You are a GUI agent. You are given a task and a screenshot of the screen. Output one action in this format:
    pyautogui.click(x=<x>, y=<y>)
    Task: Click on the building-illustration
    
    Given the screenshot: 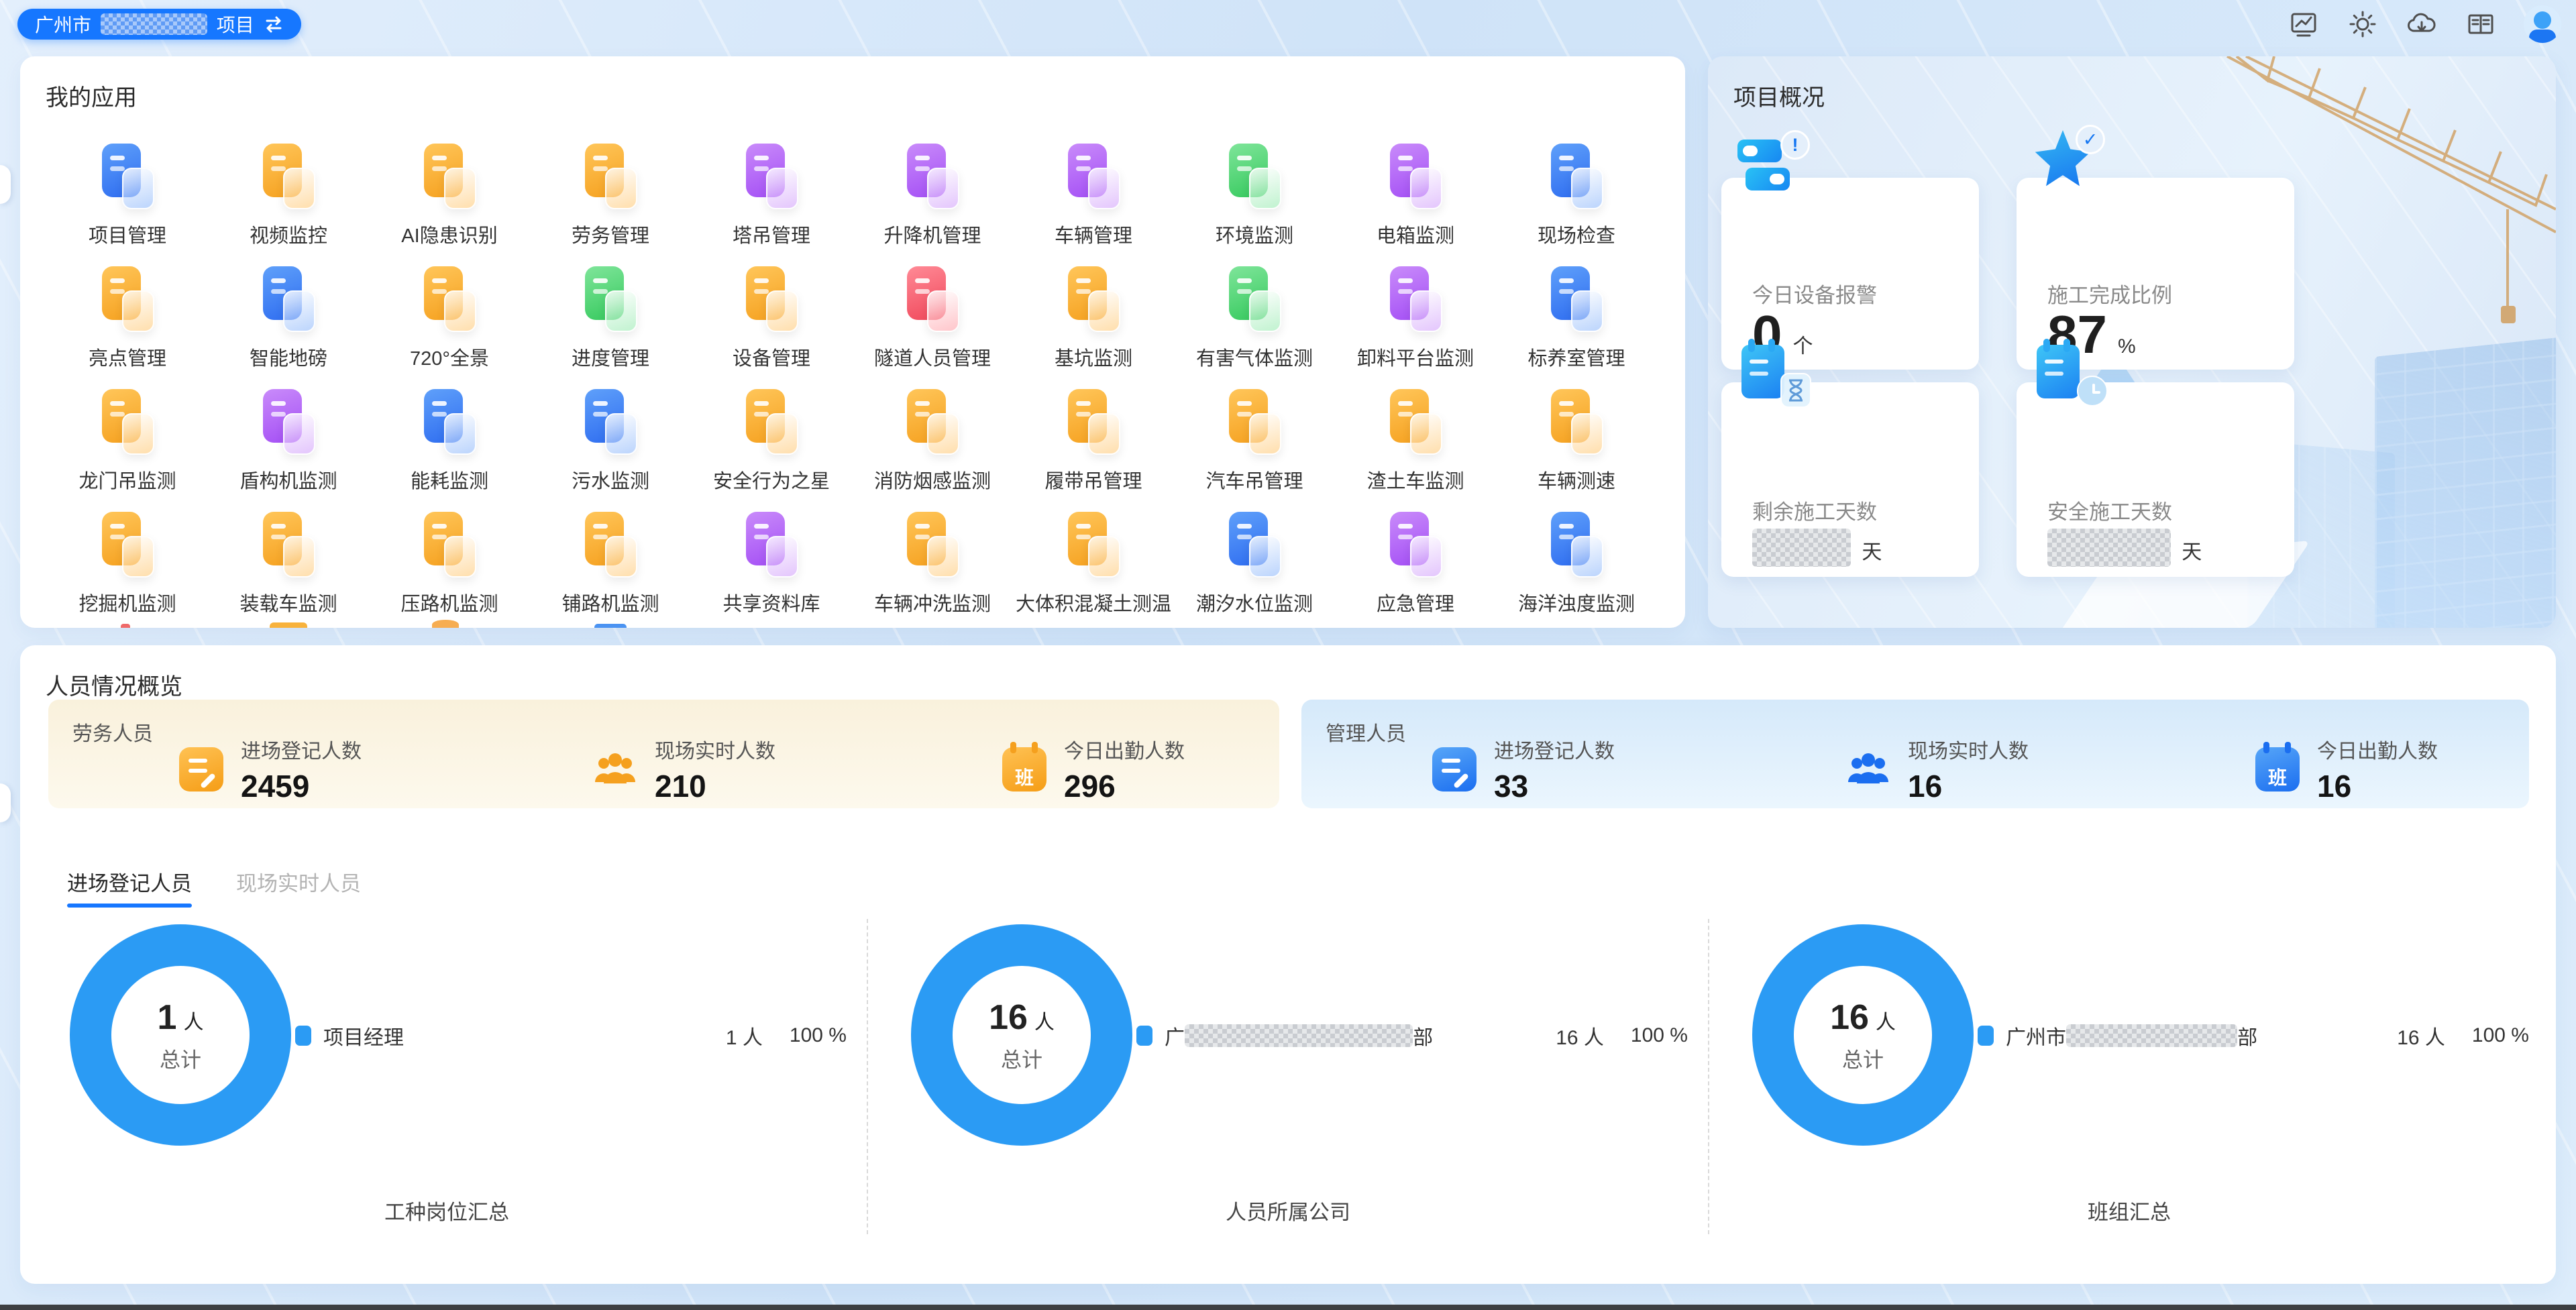 What is the action you would take?
    pyautogui.click(x=2465, y=481)
    